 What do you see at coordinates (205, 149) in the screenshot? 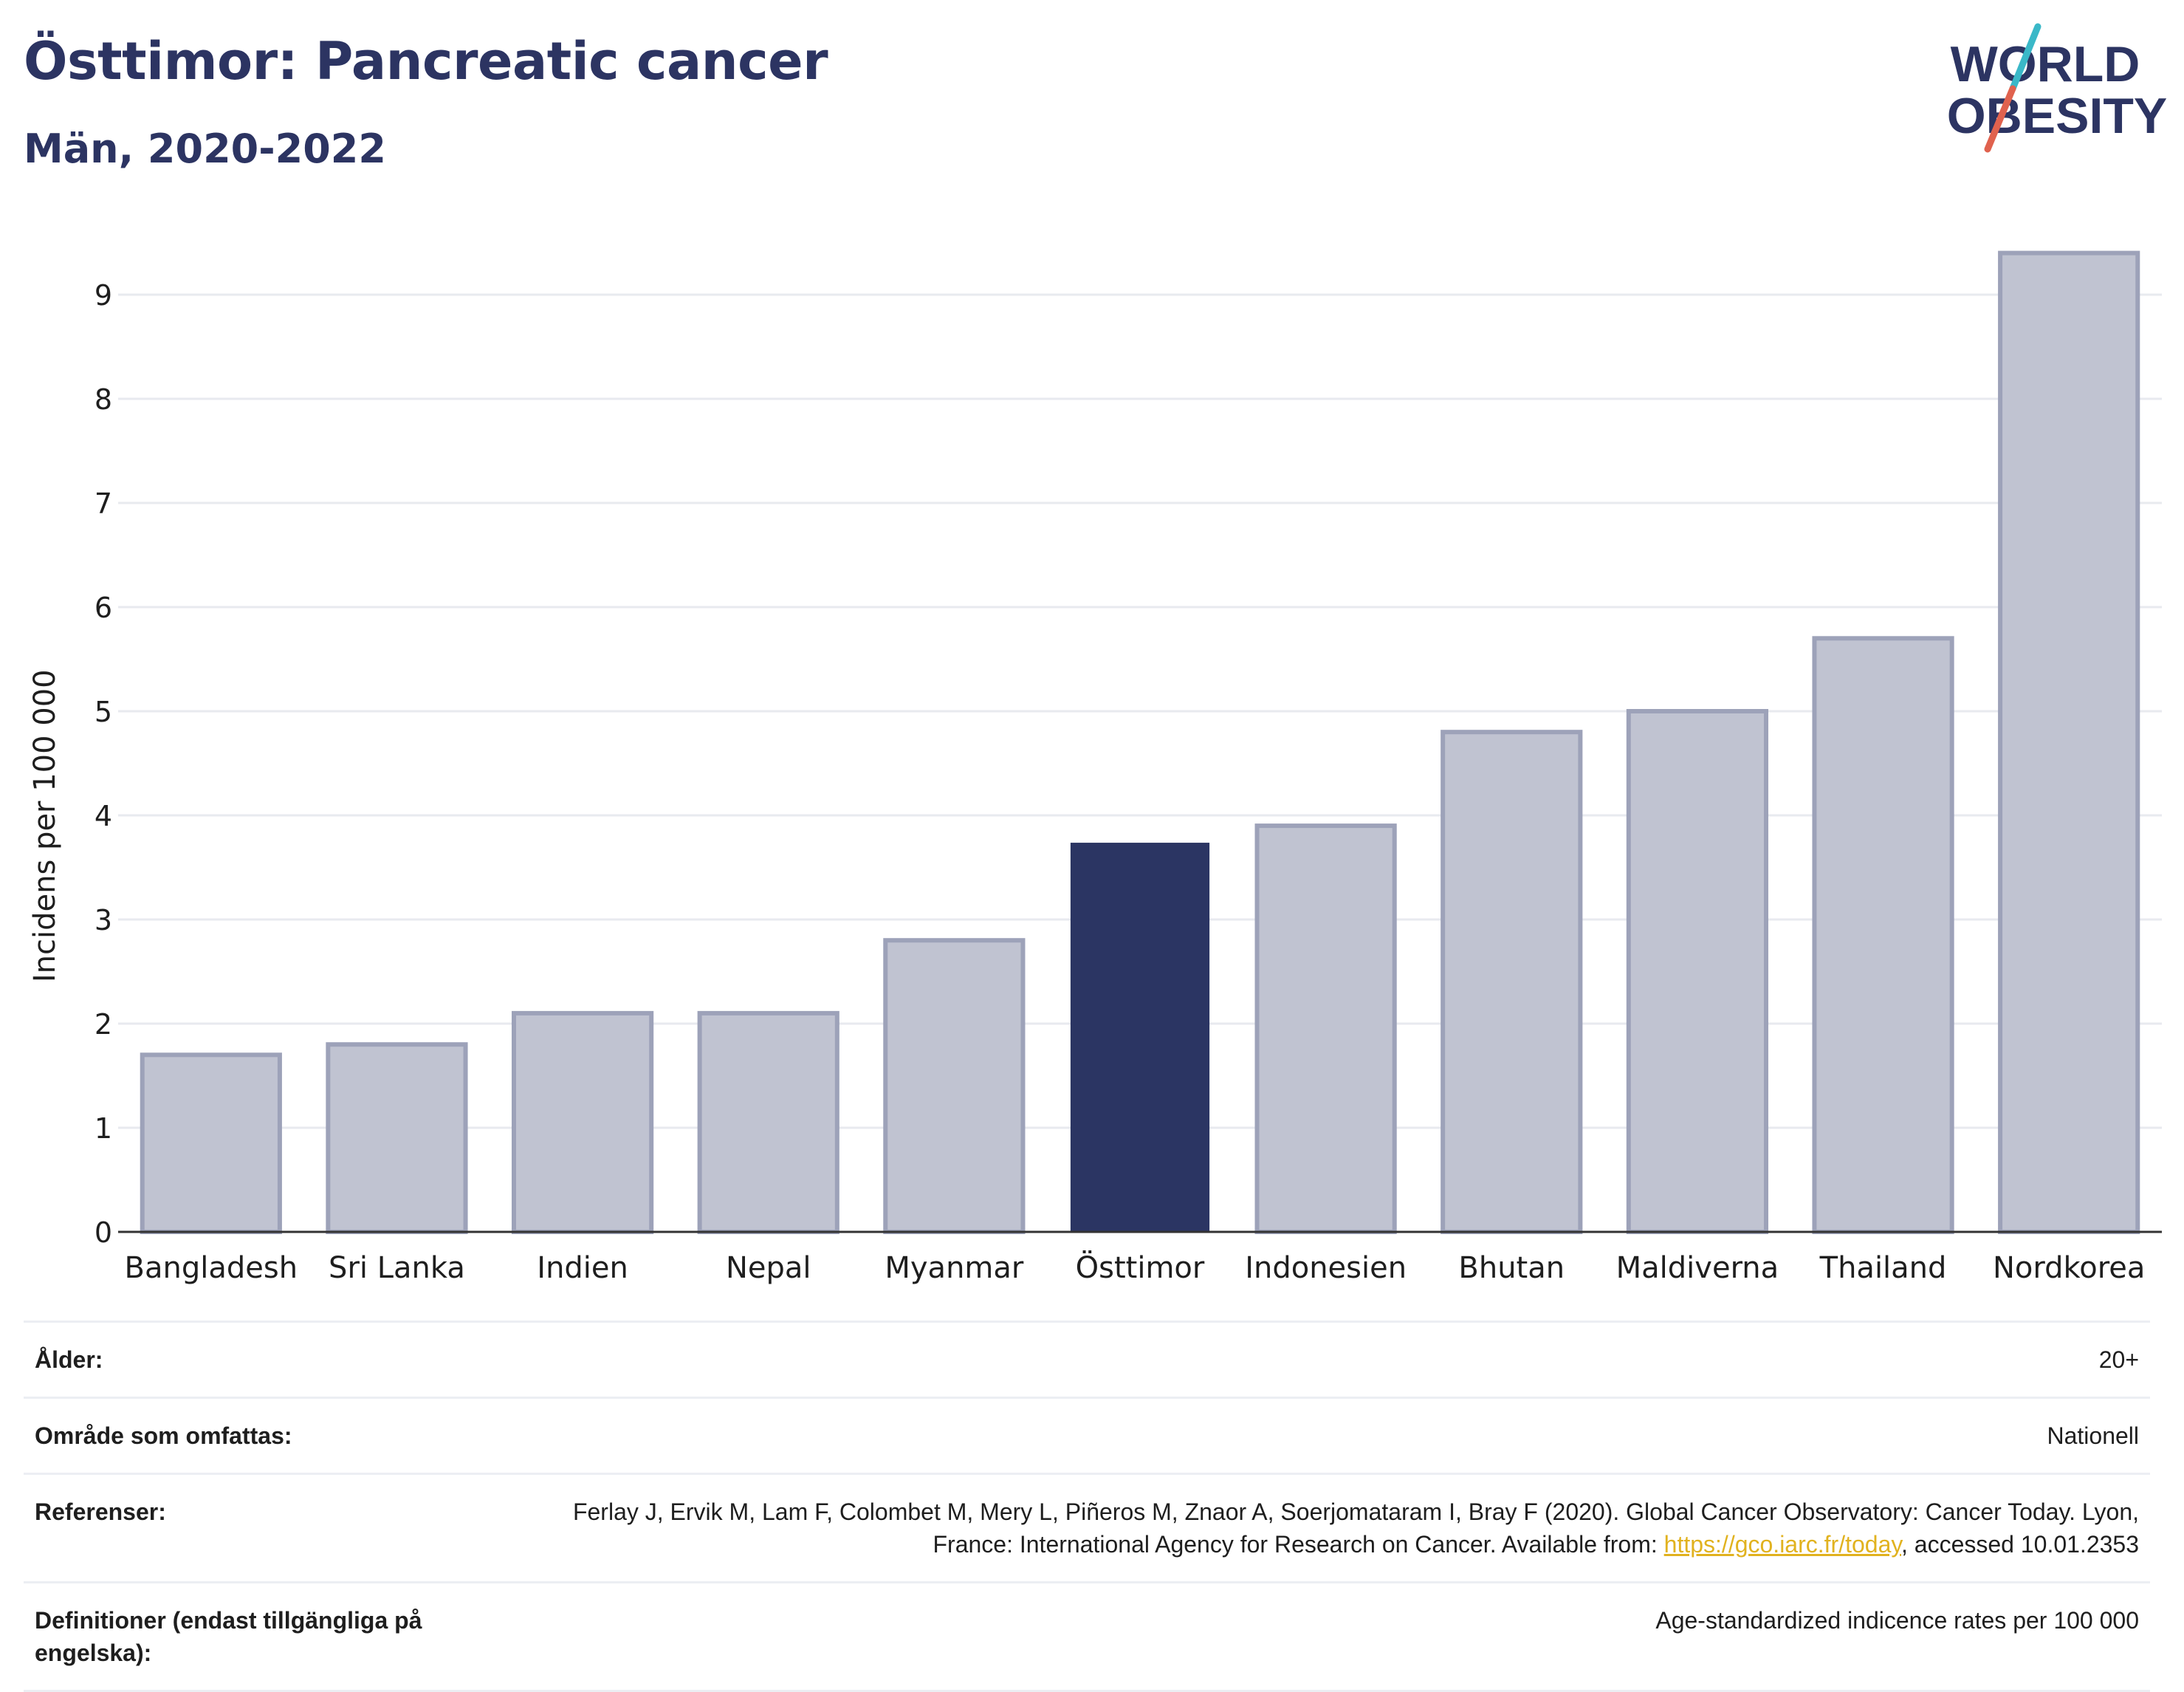
I see `chart-subtitle: Män, 2020-2022` at bounding box center [205, 149].